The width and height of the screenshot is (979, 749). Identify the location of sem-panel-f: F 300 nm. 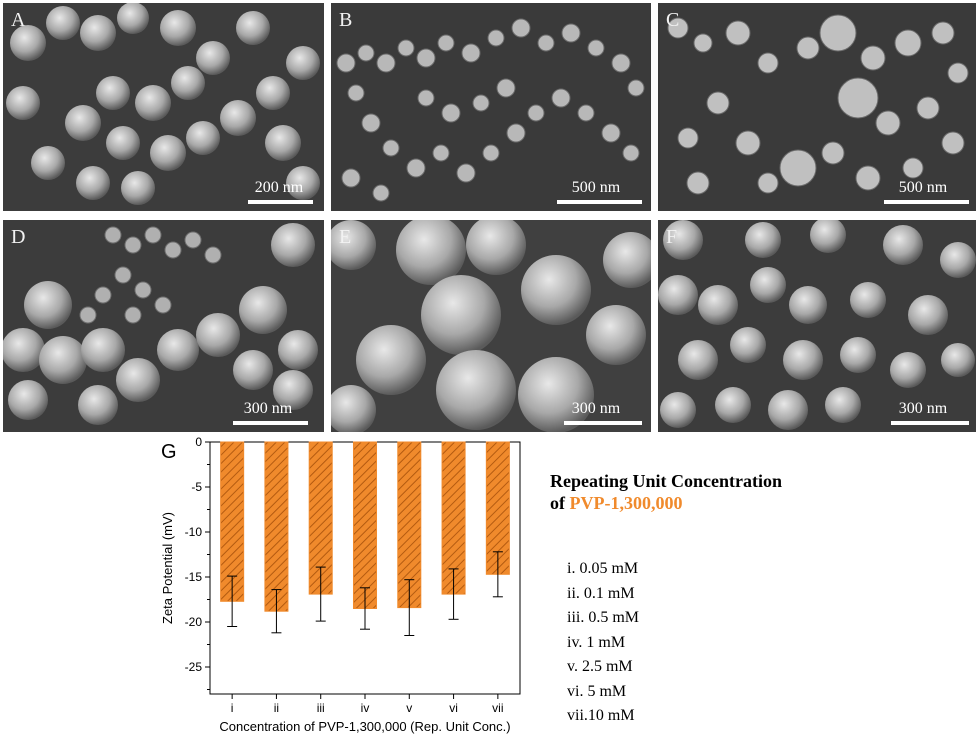
(817, 326).